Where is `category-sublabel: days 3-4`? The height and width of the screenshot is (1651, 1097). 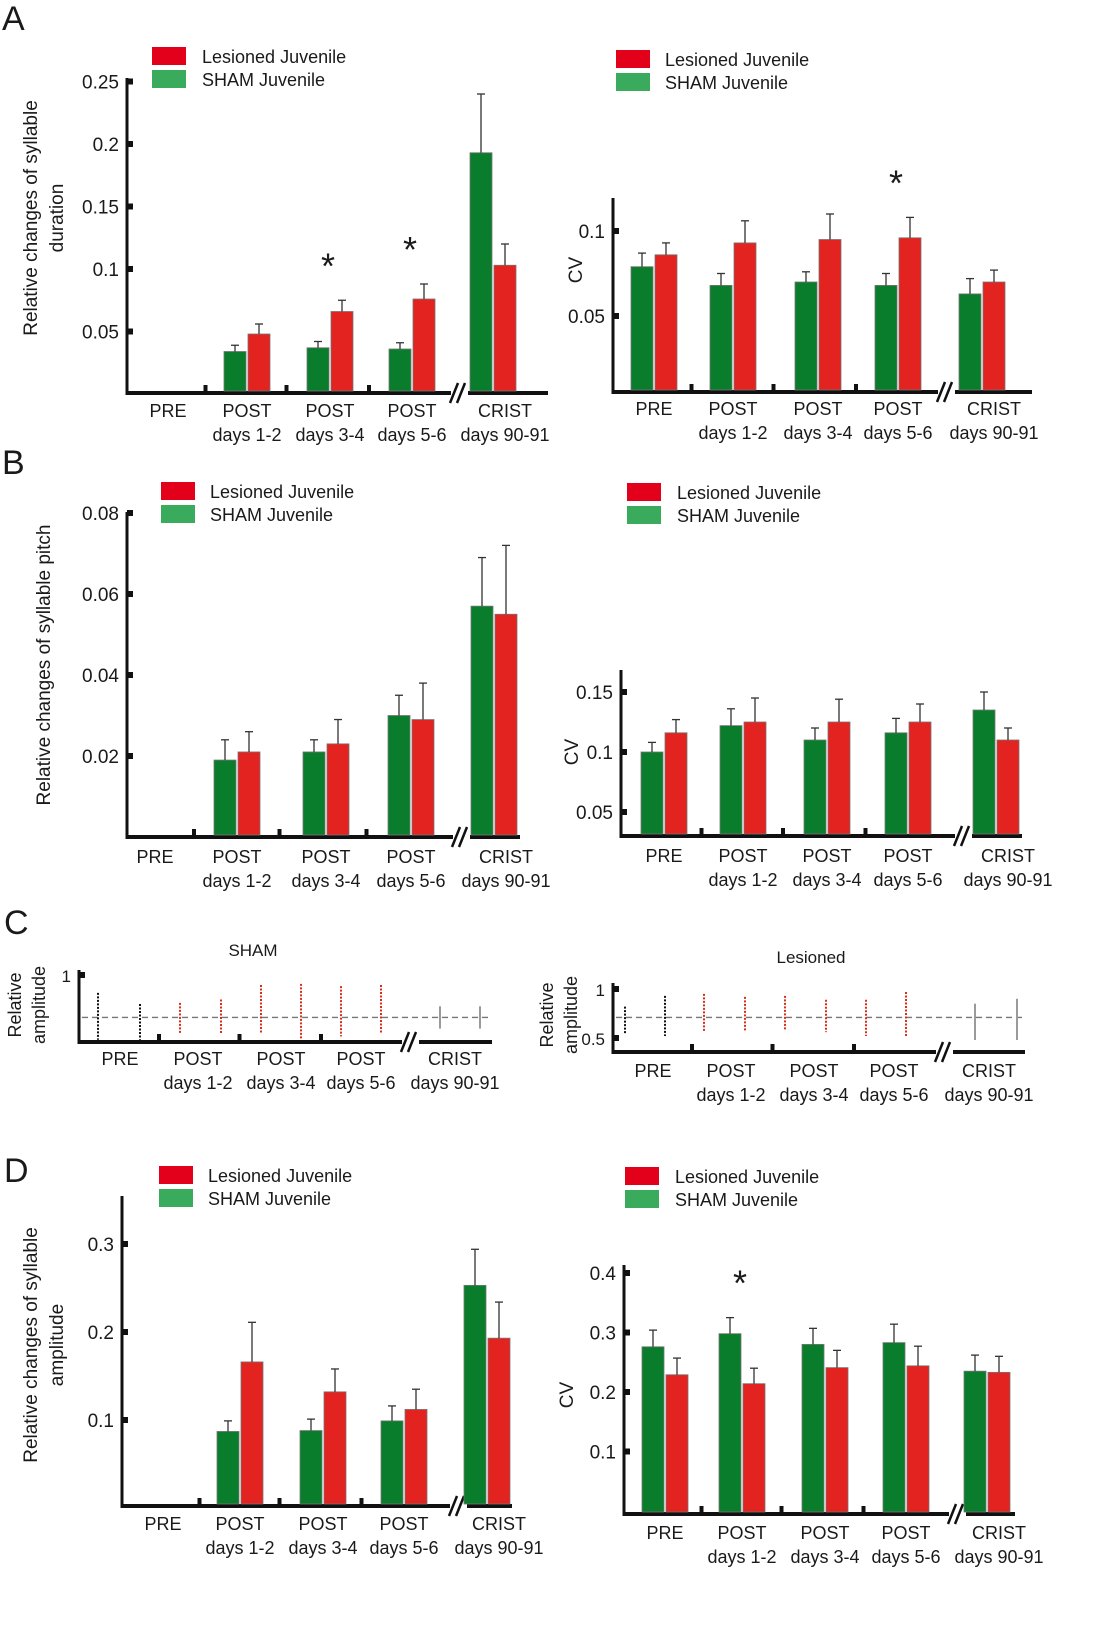
category-sublabel: days 3-4 is located at coordinates (280, 1083).